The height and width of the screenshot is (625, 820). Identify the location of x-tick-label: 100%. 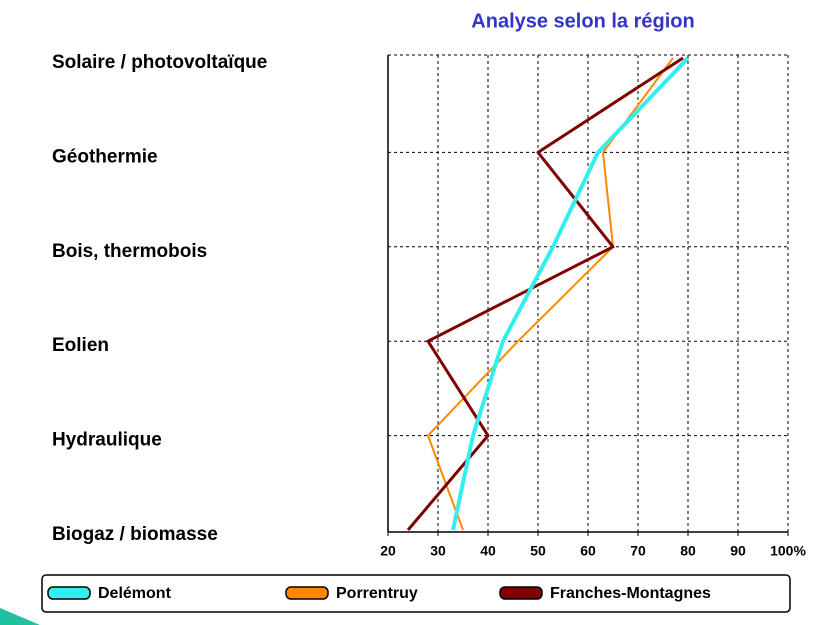
(788, 551).